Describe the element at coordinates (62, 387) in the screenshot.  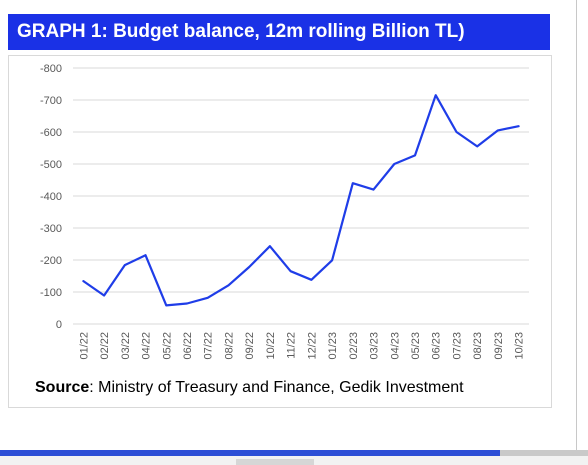
I see `source-label: Source` at that location.